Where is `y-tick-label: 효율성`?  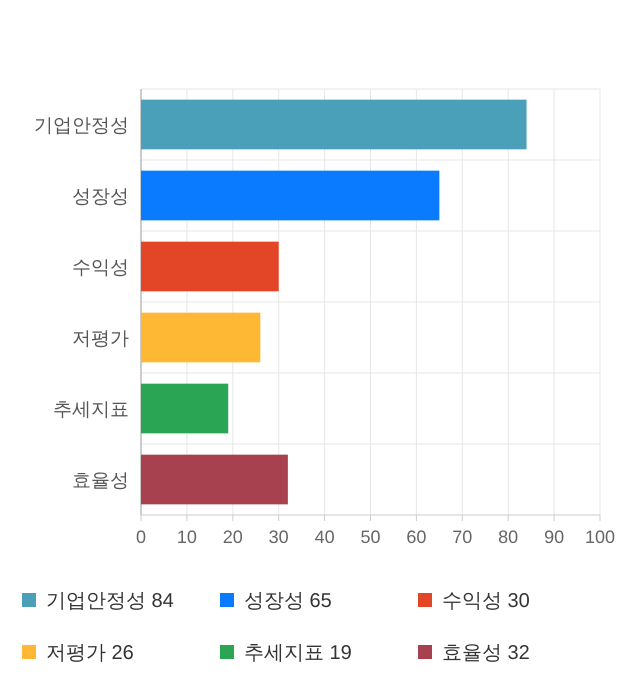 y-tick-label: 효율성 is located at coordinates (100, 481).